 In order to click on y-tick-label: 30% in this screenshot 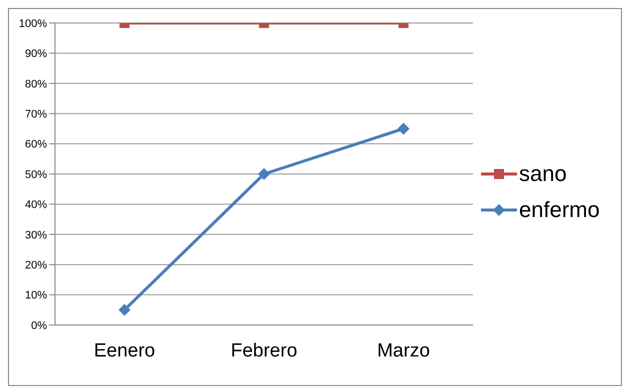, I will do `click(36, 235)`.